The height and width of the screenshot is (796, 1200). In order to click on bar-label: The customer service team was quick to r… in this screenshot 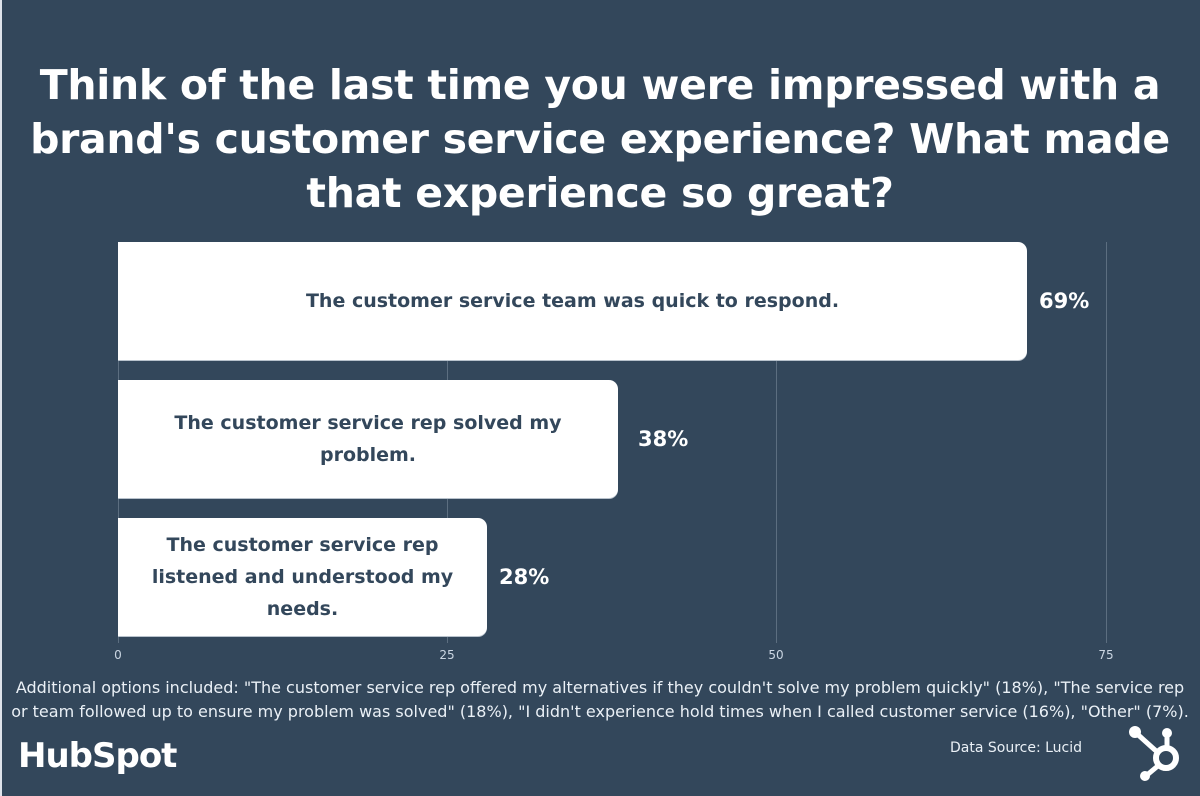, I will do `click(572, 301)`.